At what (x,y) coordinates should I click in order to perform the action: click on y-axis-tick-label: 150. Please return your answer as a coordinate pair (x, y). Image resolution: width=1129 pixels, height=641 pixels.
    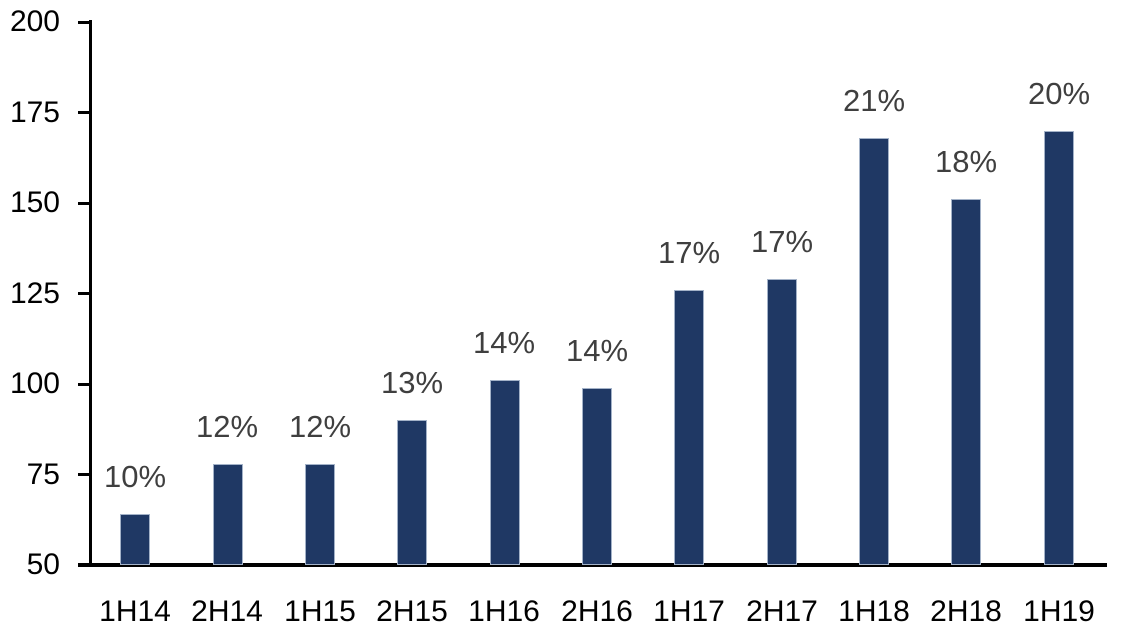
    Looking at the image, I should click on (34, 202).